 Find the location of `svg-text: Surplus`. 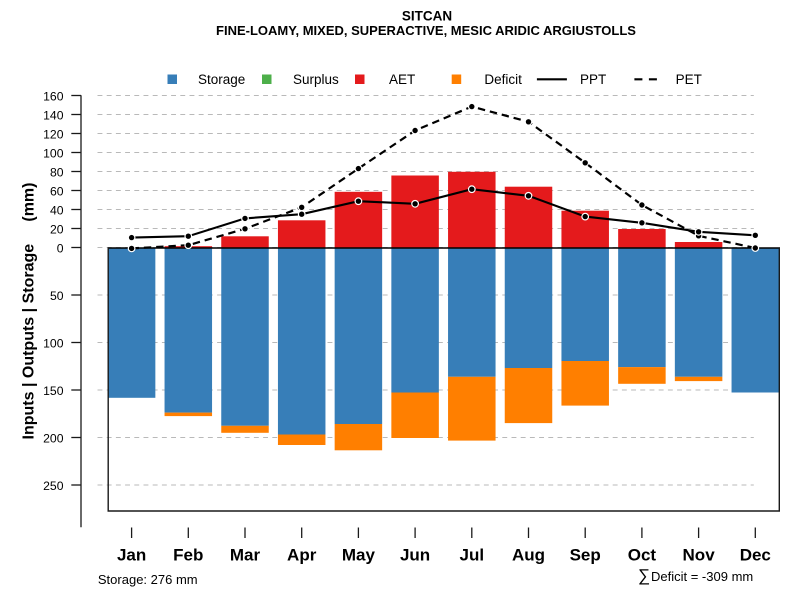

svg-text: Surplus is located at coordinates (316, 79).